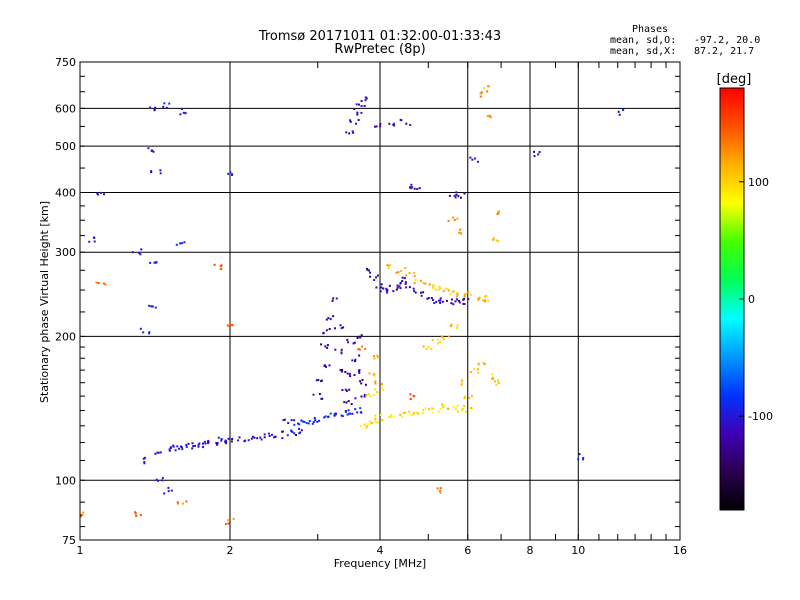 This screenshot has width=800, height=600. What do you see at coordinates (69, 540) in the screenshot?
I see `y-tick-label: 75` at bounding box center [69, 540].